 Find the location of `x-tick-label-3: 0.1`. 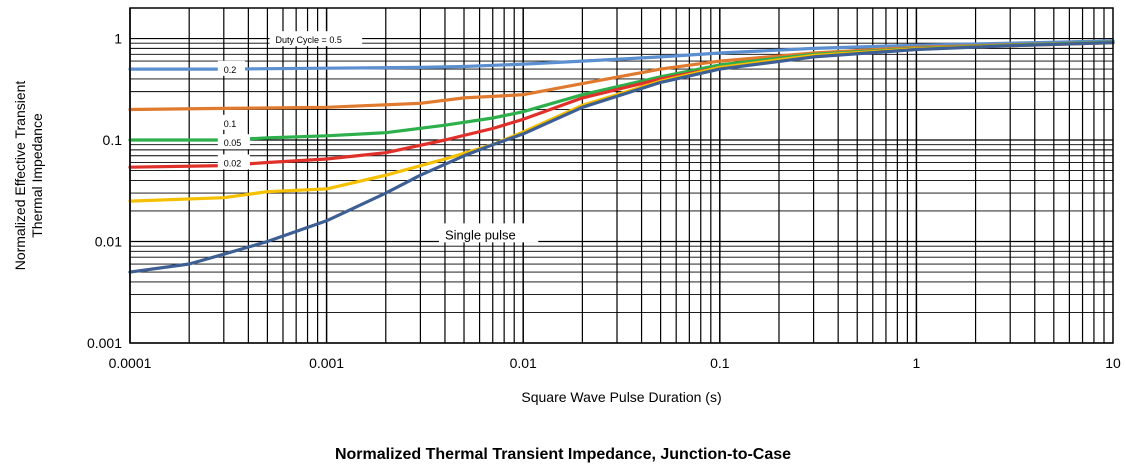

x-tick-label-3: 0.1 is located at coordinates (720, 363).